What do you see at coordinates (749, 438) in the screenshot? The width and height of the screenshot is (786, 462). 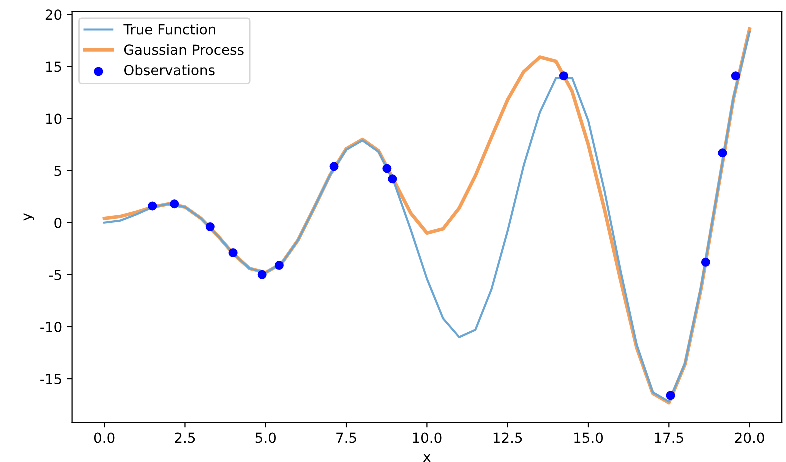 I see `x-tick-label: 20.0` at bounding box center [749, 438].